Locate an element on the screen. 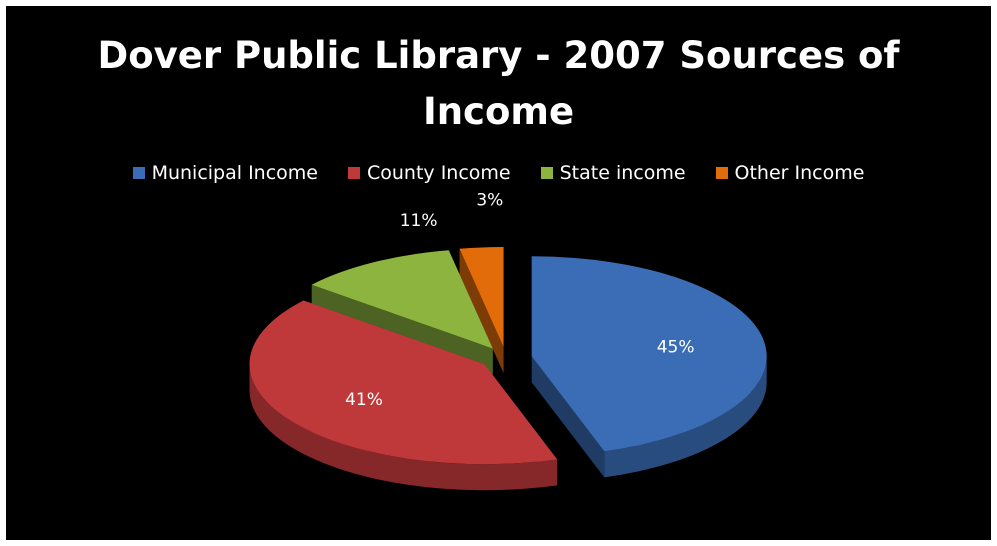 Image resolution: width=997 pixels, height=546 pixels. legend-label-county: County Income is located at coordinates (438, 173).